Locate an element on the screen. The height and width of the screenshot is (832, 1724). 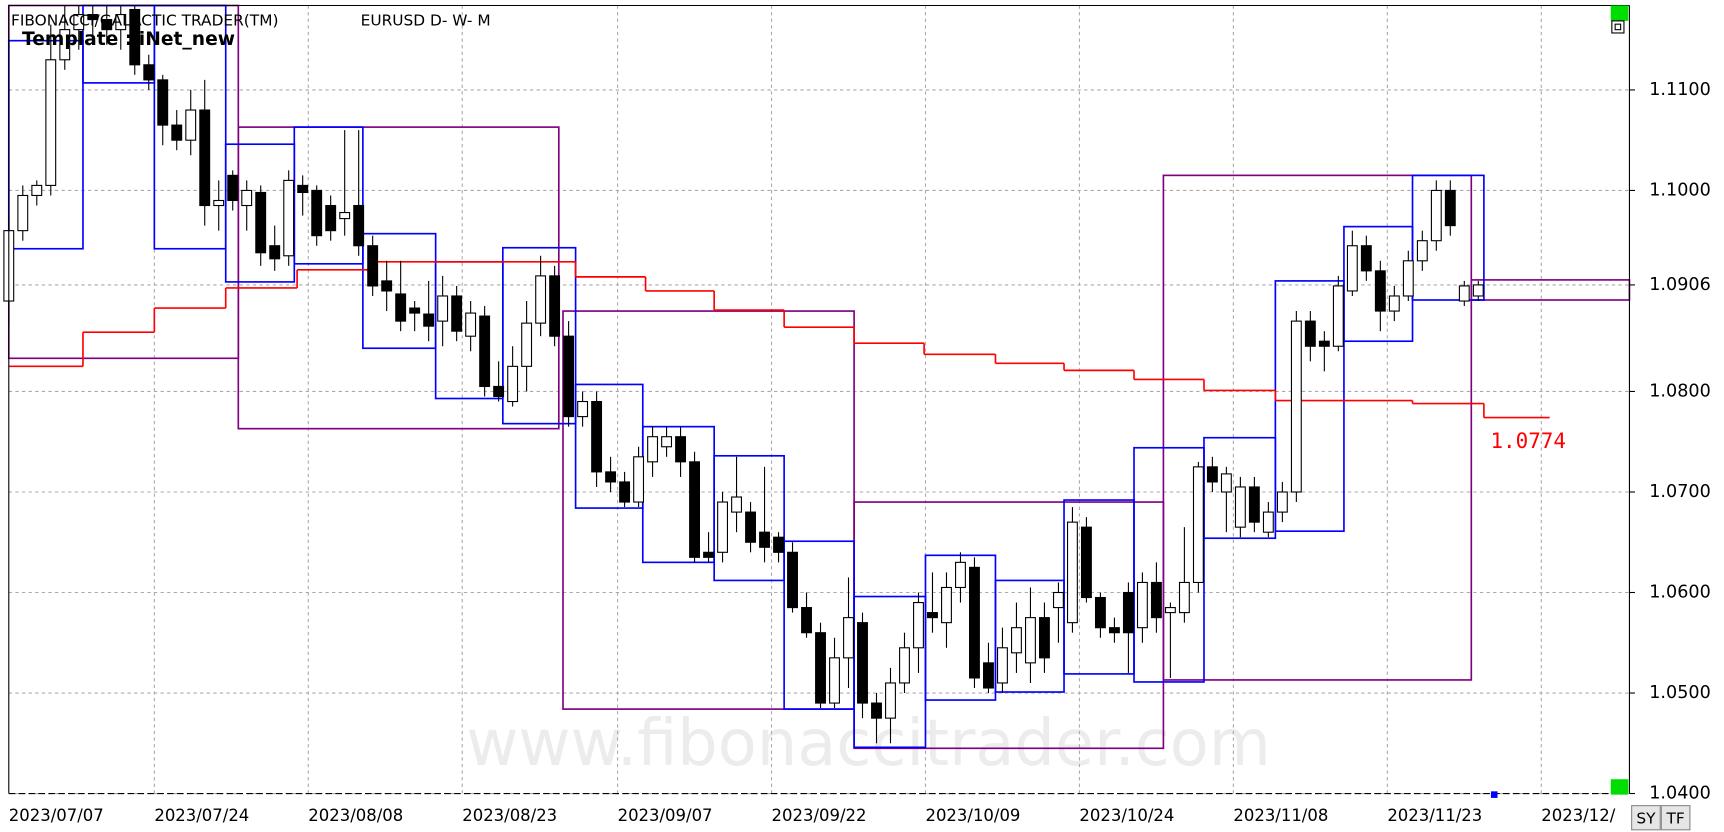
template-label: Template : iNet_new is located at coordinates (128, 39).